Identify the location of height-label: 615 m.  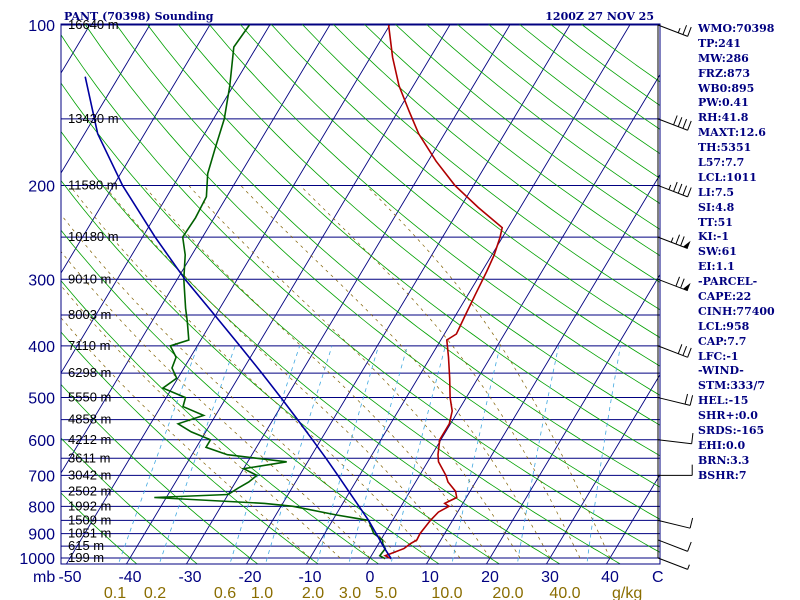
(86, 545).